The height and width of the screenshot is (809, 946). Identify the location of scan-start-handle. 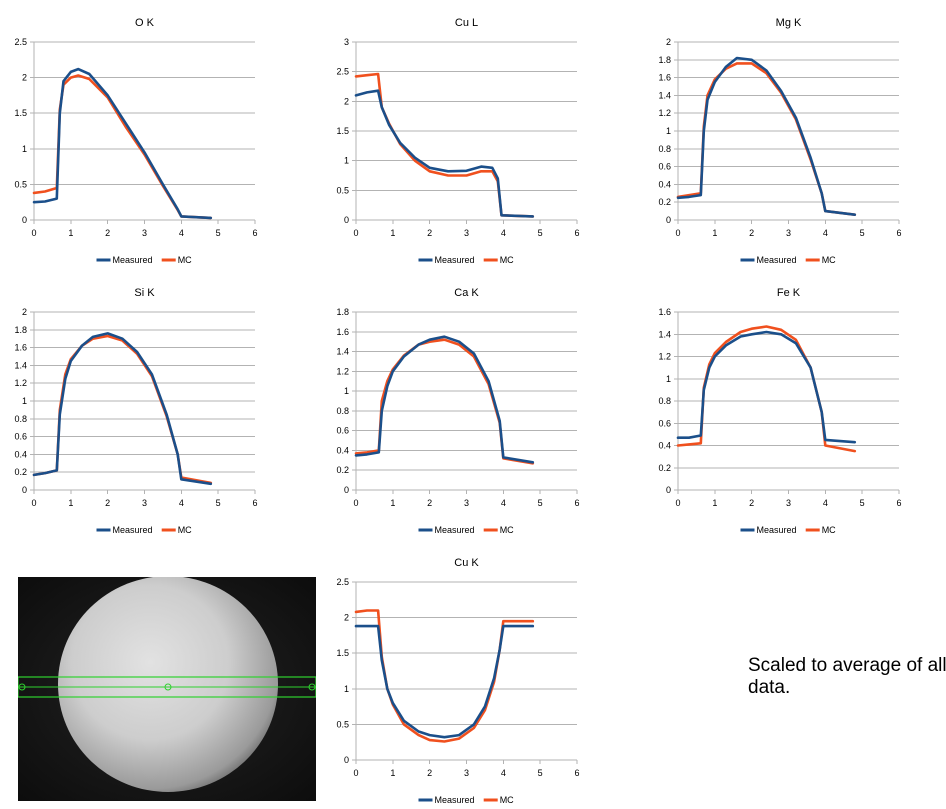
(22, 687).